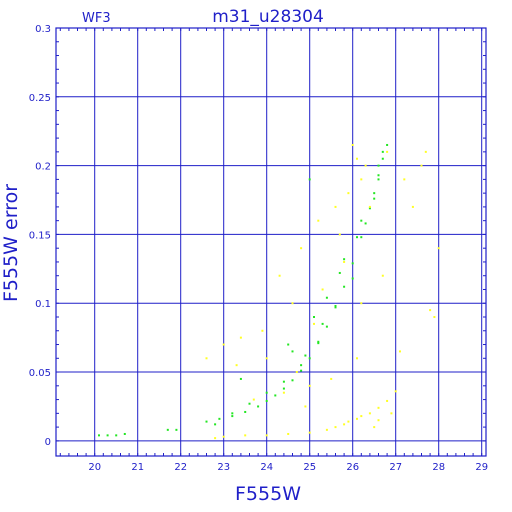  What do you see at coordinates (352, 467) in the screenshot?
I see `x-tick-label: 26` at bounding box center [352, 467].